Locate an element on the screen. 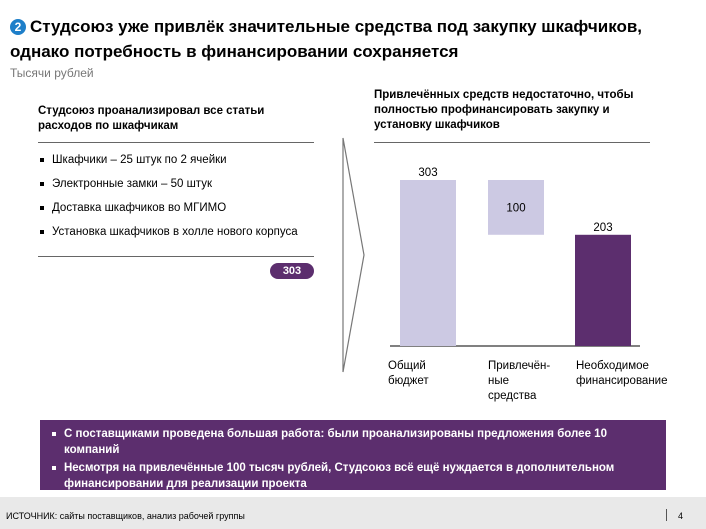 This screenshot has height=529, width=706. left-list-divider is located at coordinates (176, 256).